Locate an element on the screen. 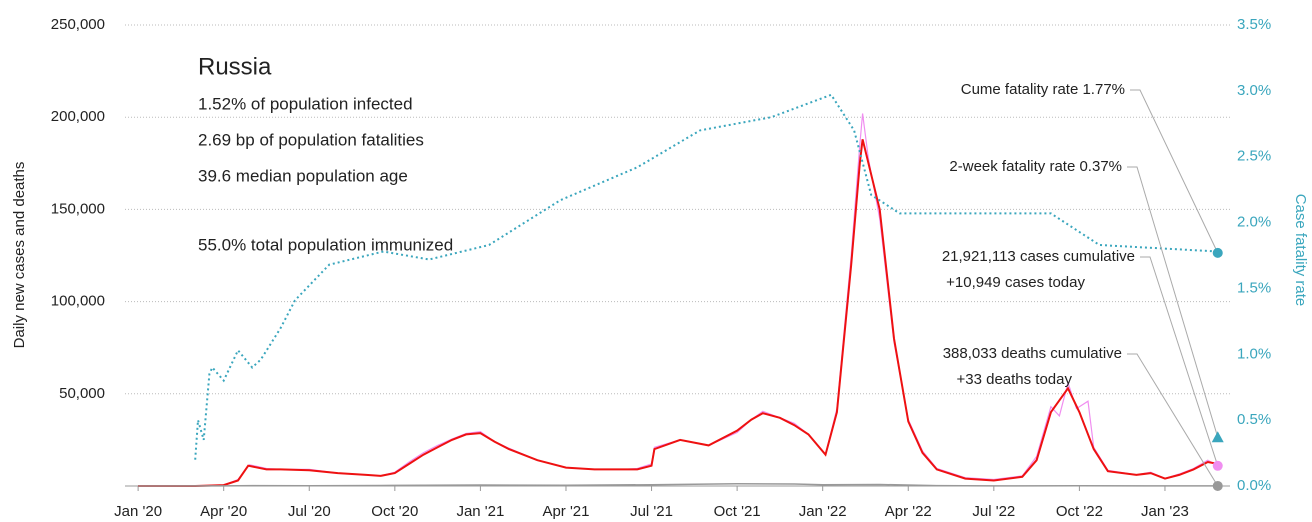 Image resolution: width=1312 pixels, height=522 pixels. info-line: 55.0% total population immunized is located at coordinates (325, 244).